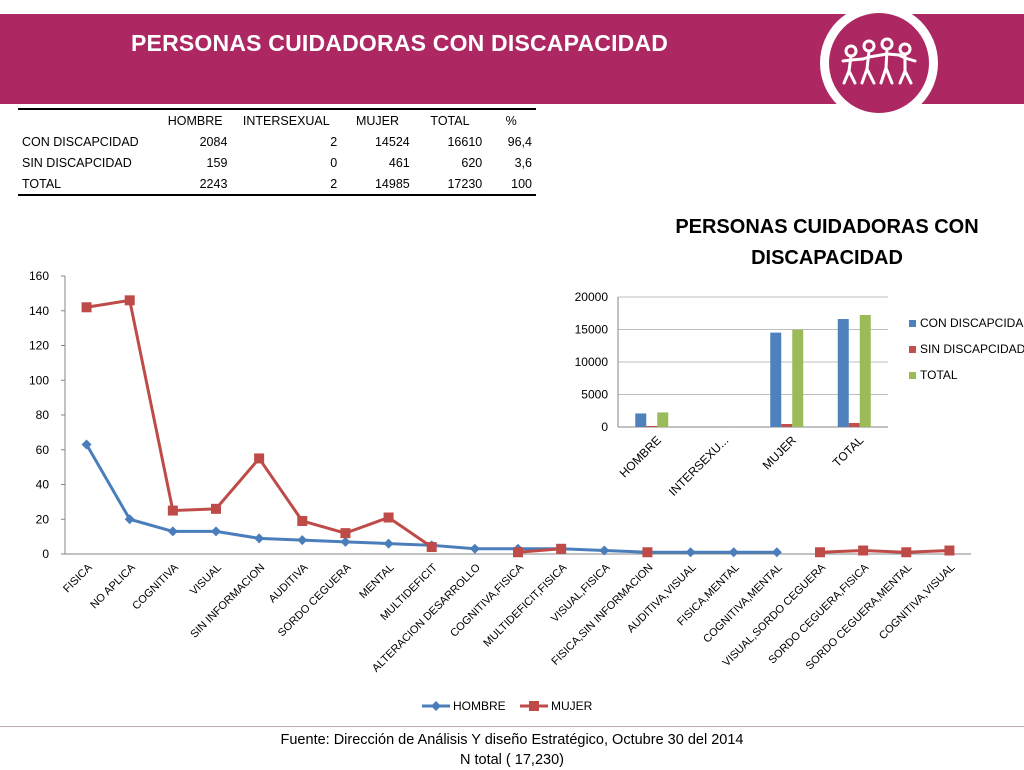 Image resolution: width=1024 pixels, height=770 pixels. What do you see at coordinates (39, 380) in the screenshot?
I see `y-tick-label: 100` at bounding box center [39, 380].